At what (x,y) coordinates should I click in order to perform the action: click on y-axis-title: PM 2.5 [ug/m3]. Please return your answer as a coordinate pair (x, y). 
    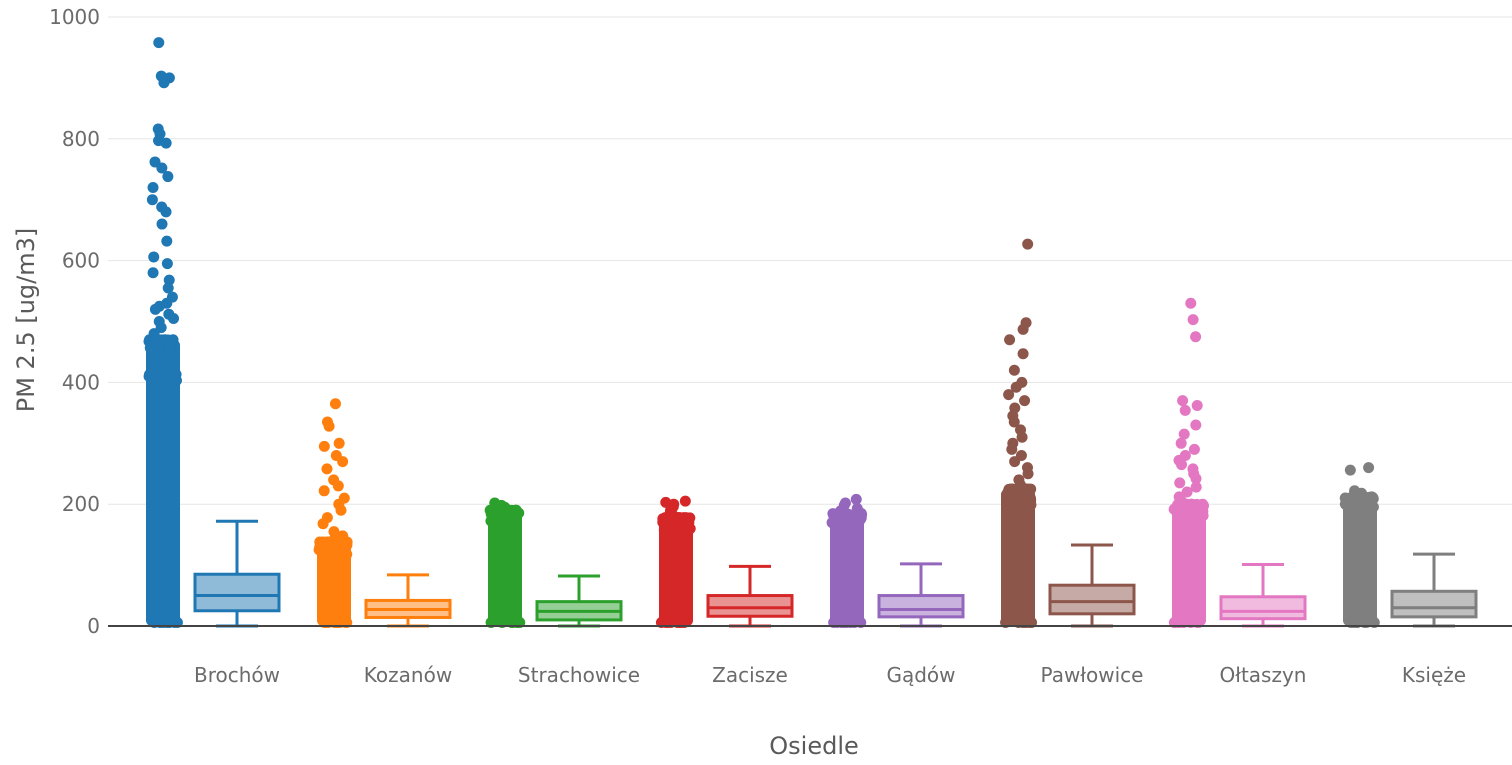
    Looking at the image, I should click on (26, 320).